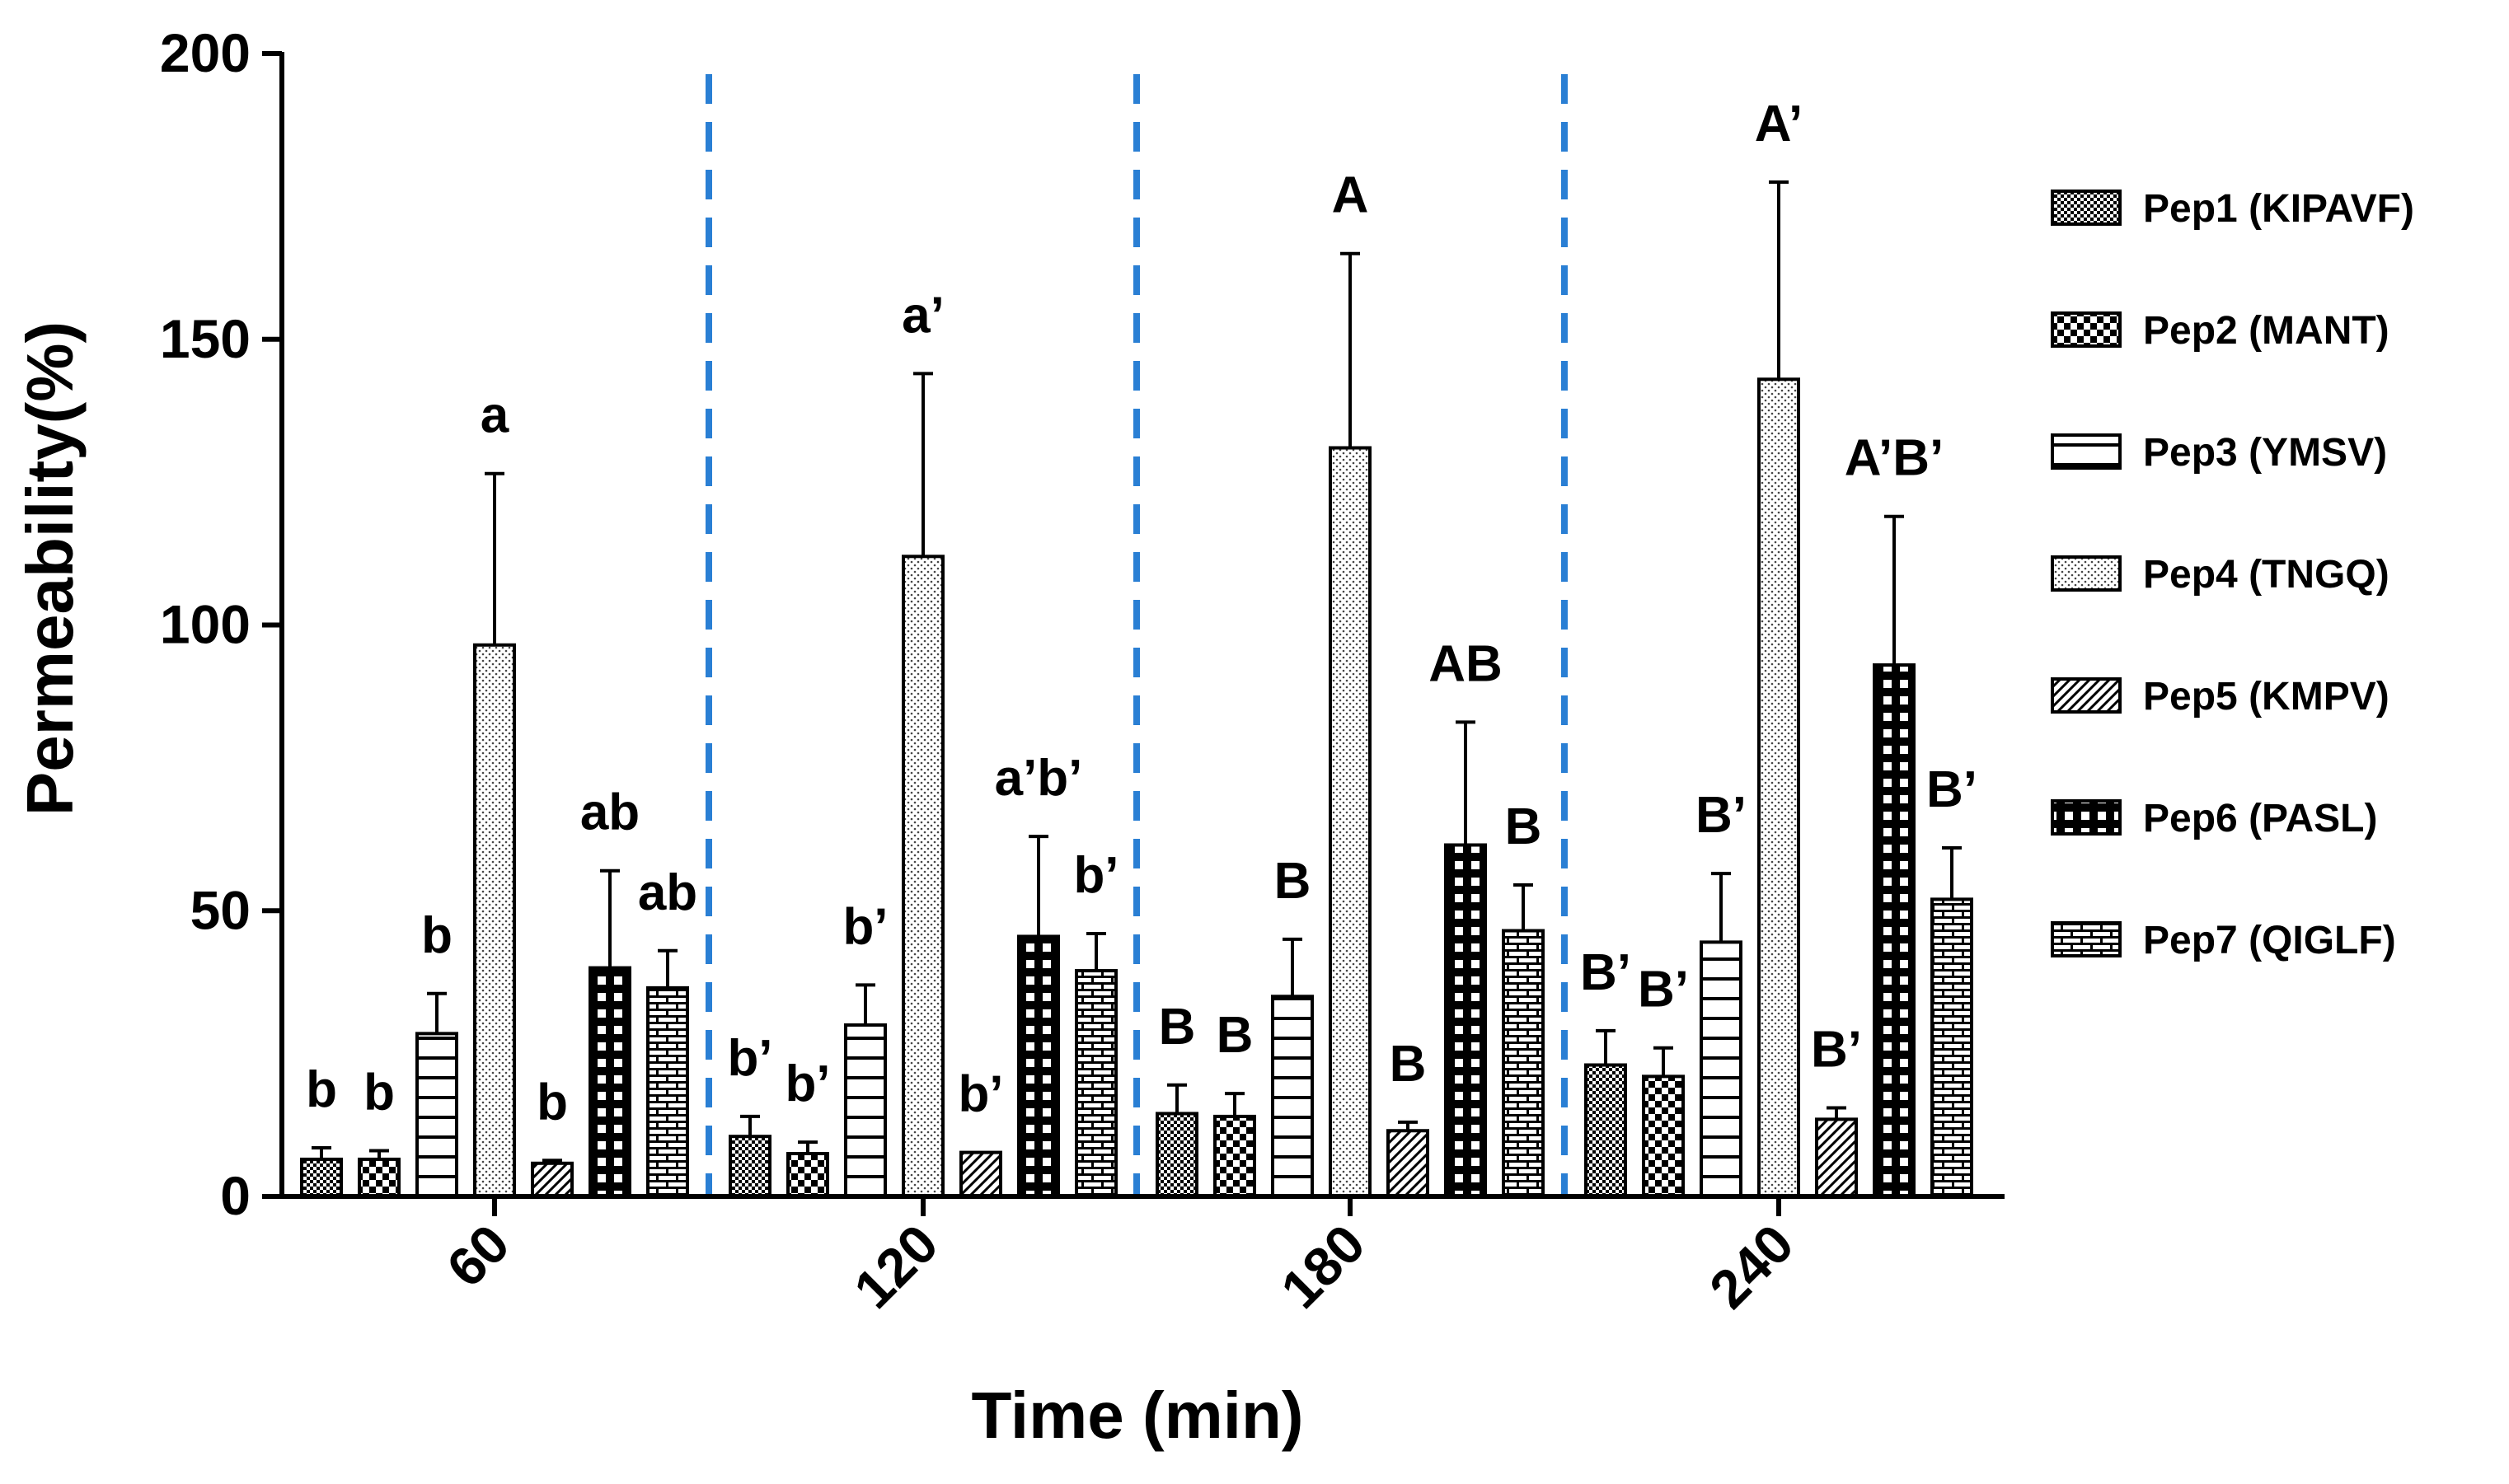 The width and height of the screenshot is (2509, 1484). What do you see at coordinates (2269, 940) in the screenshot?
I see `legend-label: Pep7 (QIGLF)` at bounding box center [2269, 940].